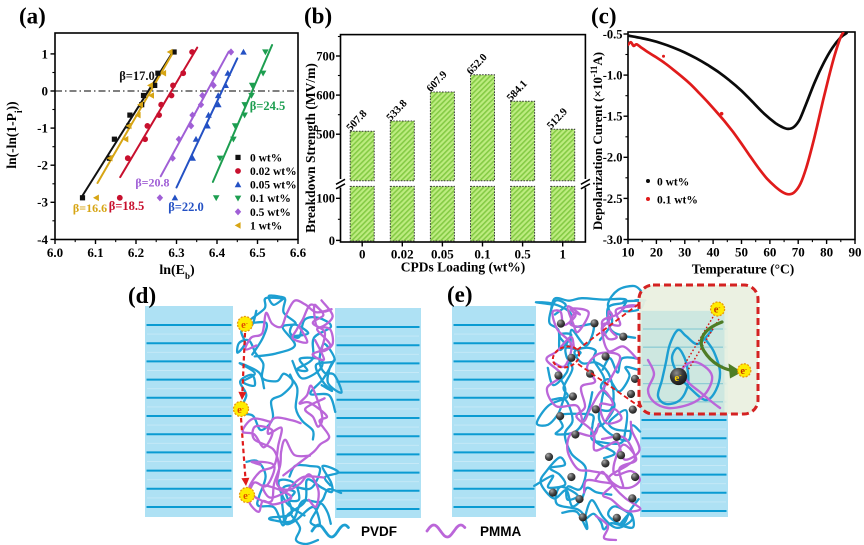 The width and height of the screenshot is (864, 545). What do you see at coordinates (42, 165) in the screenshot?
I see `svg-text: -2` at bounding box center [42, 165].